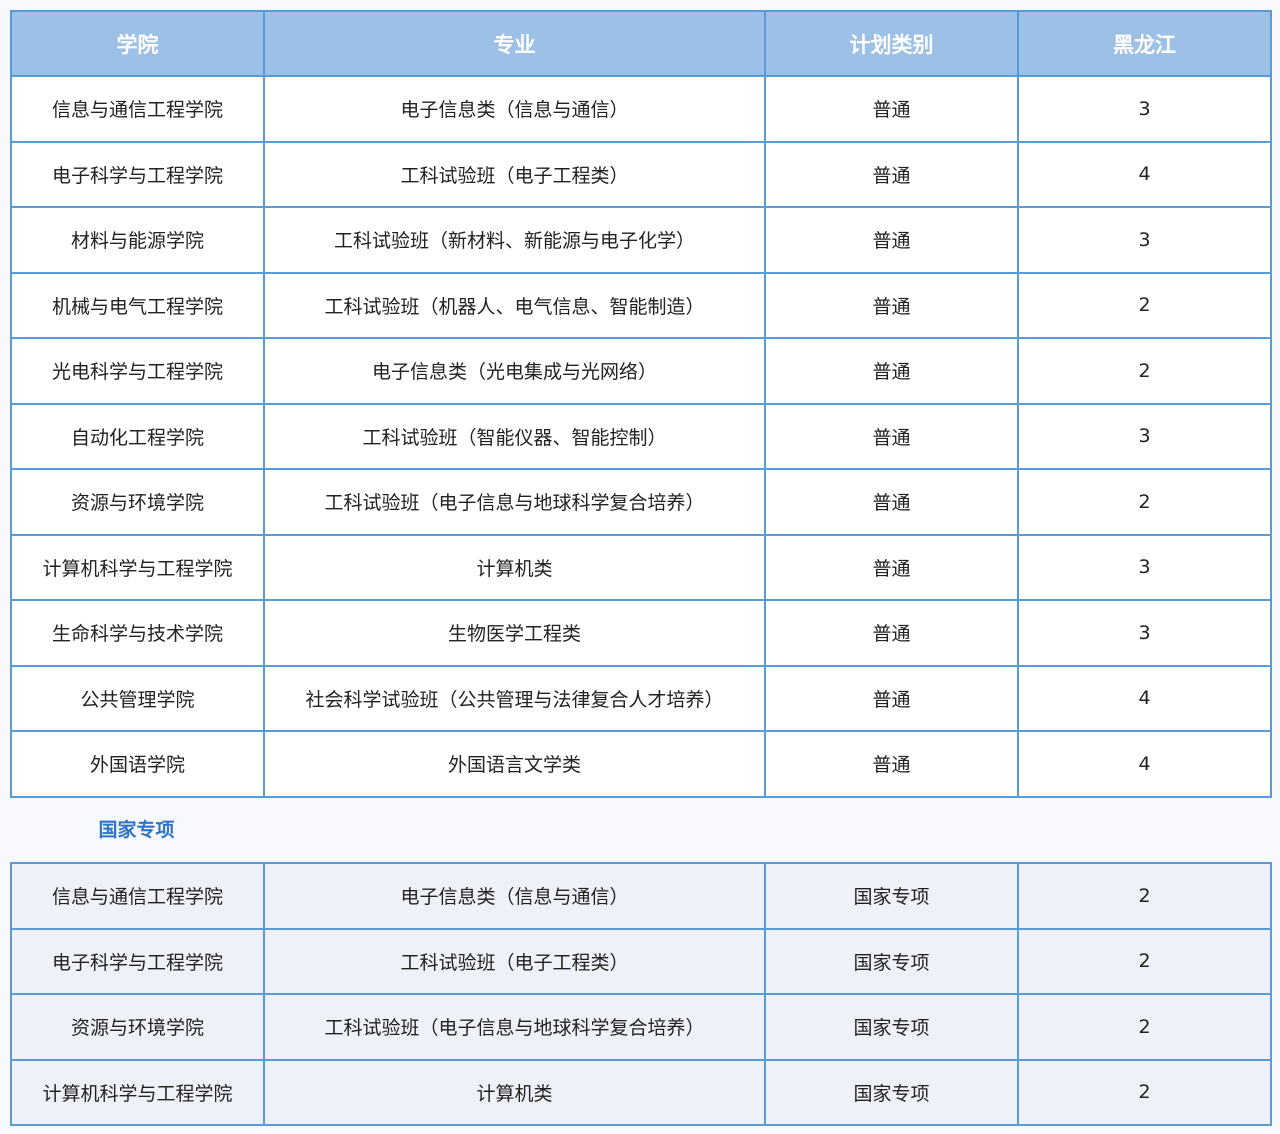 This screenshot has height=1134, width=1280. I want to click on table-row: 信息与通信工程学院 电子信息类（信息与通信） 普通 3, so click(641, 109).